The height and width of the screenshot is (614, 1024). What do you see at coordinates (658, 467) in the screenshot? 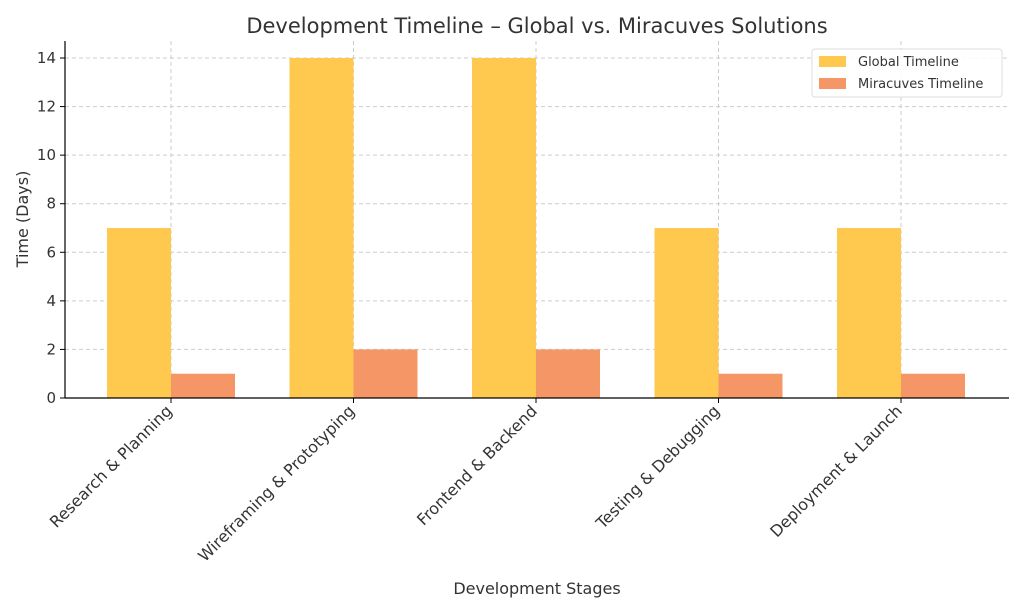
I see `x-tick-label: Testing & Debugging` at bounding box center [658, 467].